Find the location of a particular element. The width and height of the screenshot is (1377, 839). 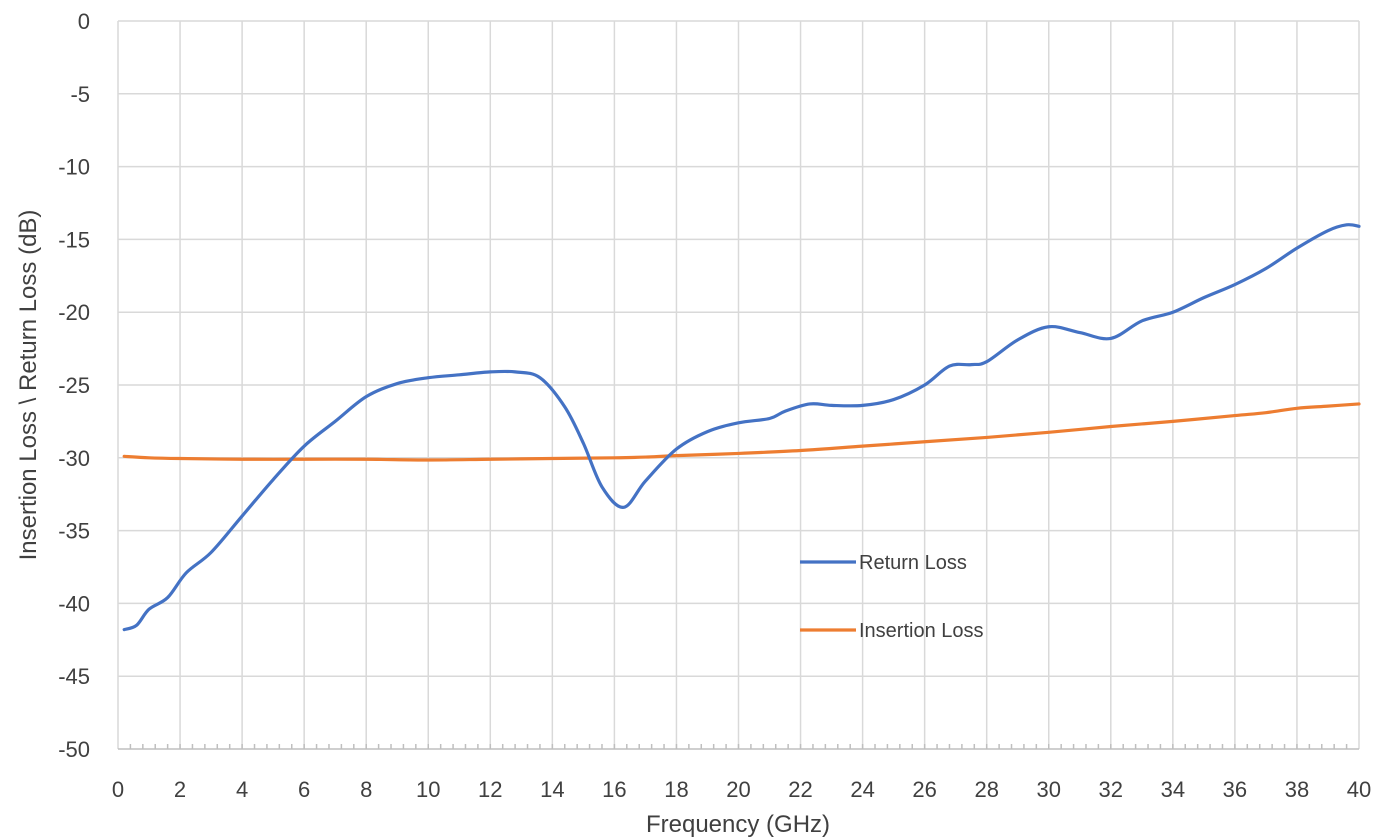

y-tick-label: -20 is located at coordinates (74, 312).